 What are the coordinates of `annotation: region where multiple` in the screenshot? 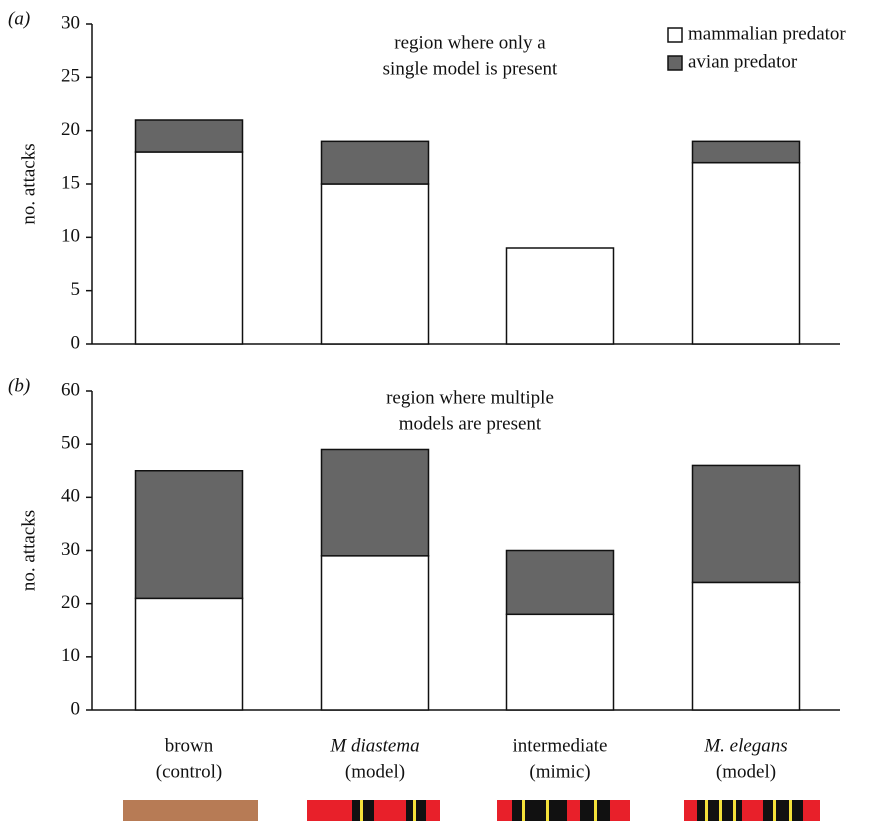 It's located at (470, 397).